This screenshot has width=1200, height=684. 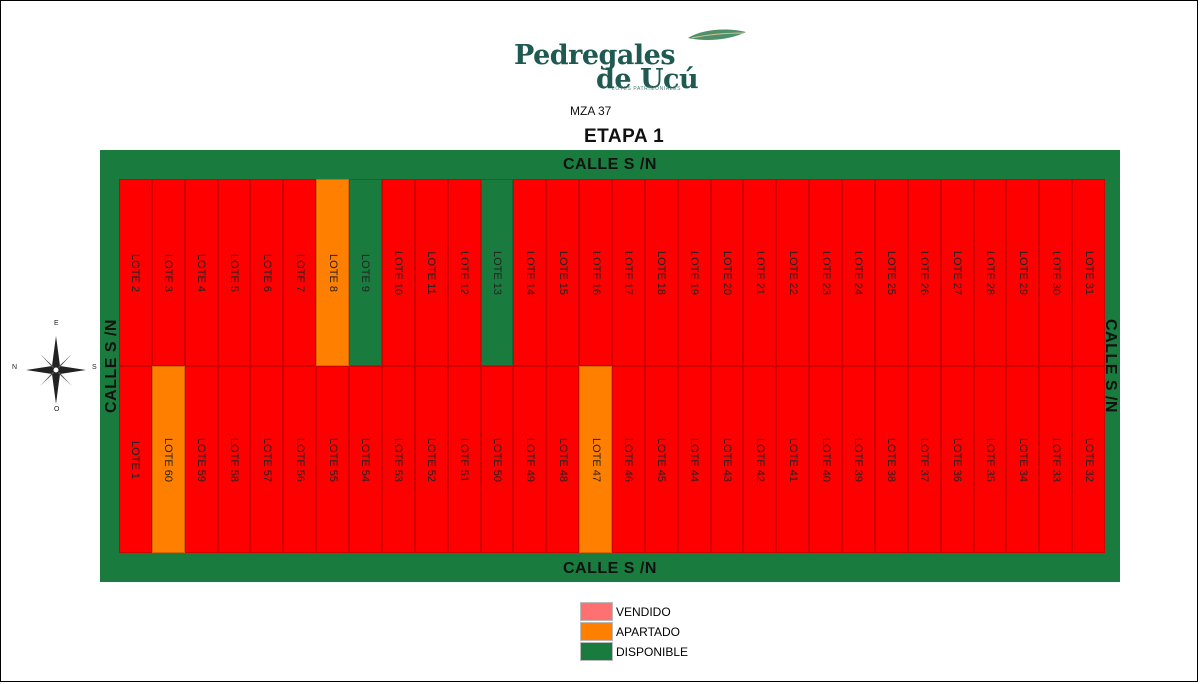 What do you see at coordinates (530, 272) in the screenshot?
I see `lot-lote-14: LOTE 14` at bounding box center [530, 272].